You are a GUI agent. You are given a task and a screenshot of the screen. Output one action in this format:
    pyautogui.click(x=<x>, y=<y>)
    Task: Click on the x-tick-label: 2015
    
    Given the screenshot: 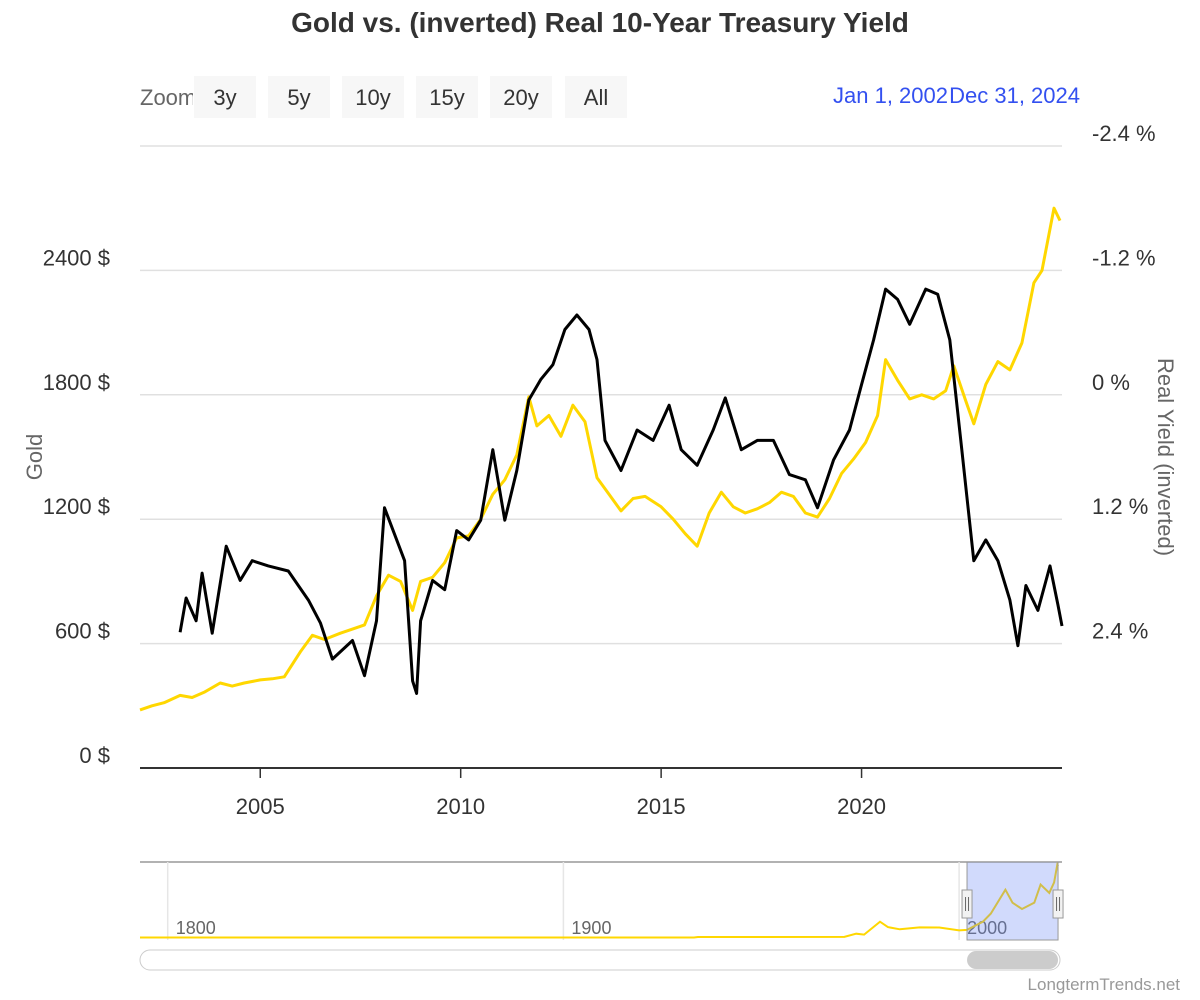 What is the action you would take?
    pyautogui.click(x=661, y=806)
    